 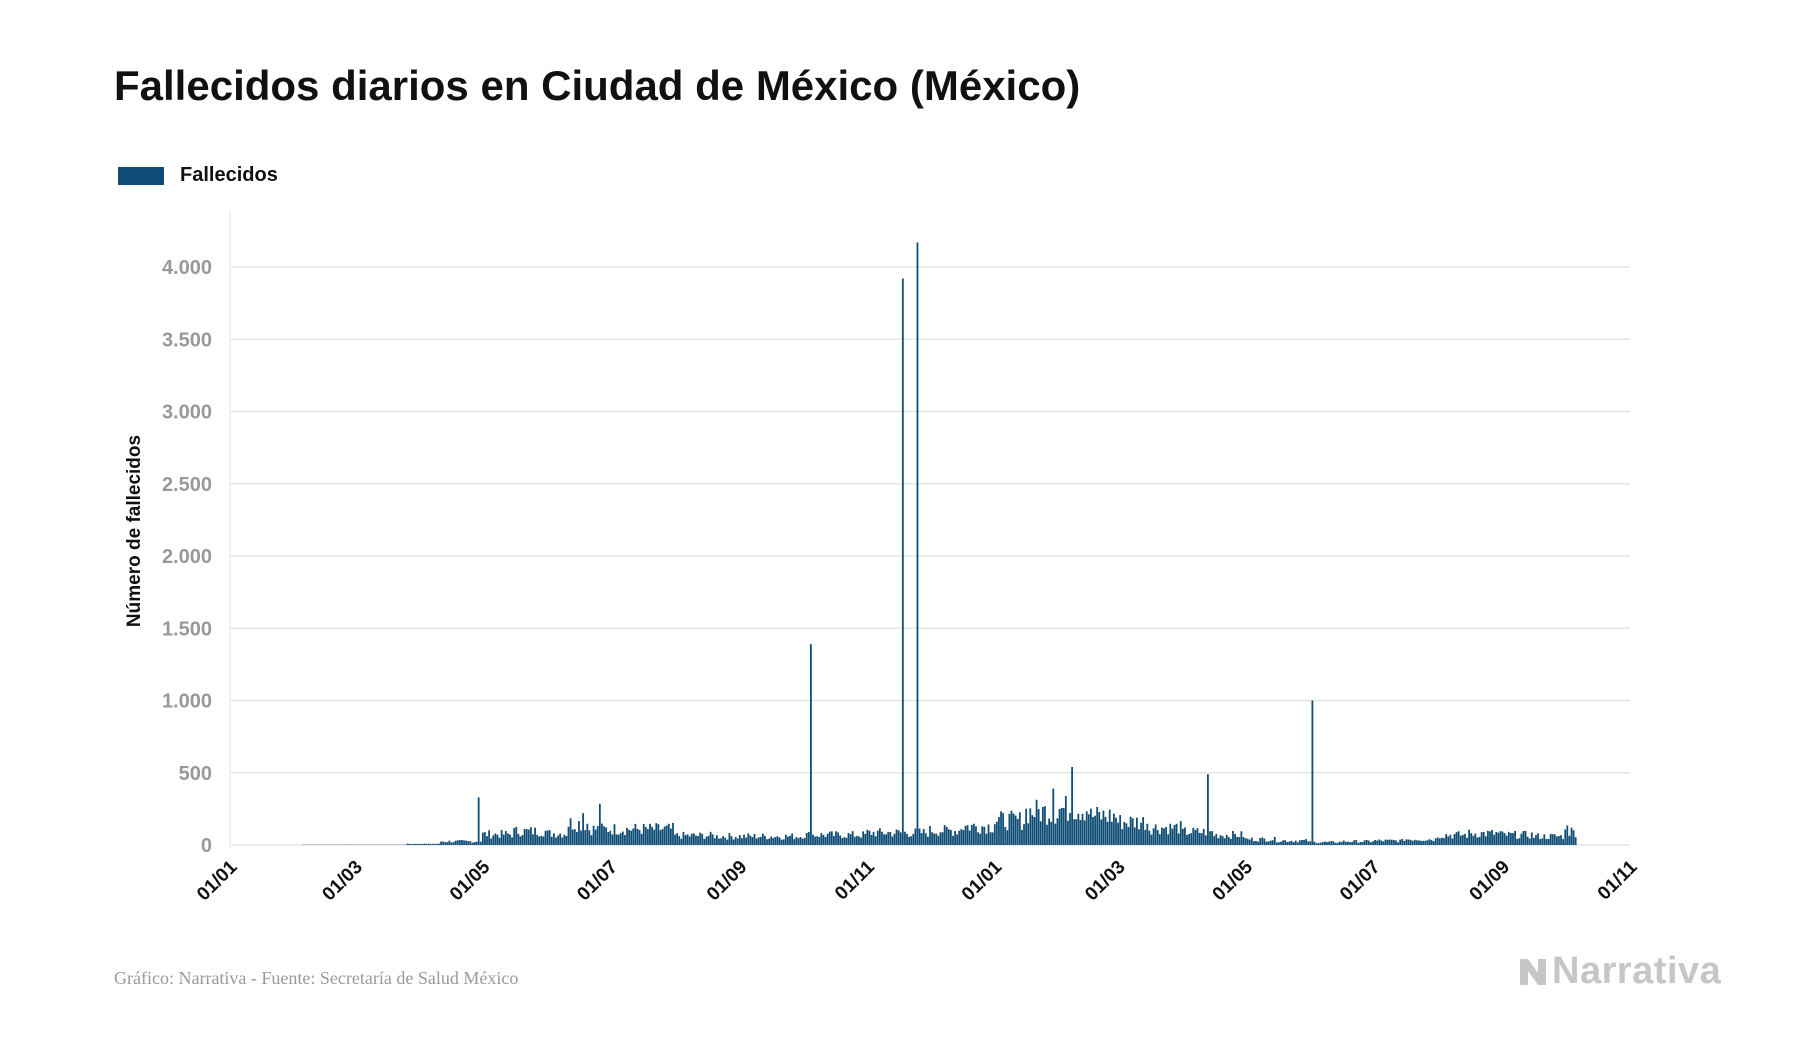 I want to click on x-tick-label: 01/11, so click(x=1618, y=880).